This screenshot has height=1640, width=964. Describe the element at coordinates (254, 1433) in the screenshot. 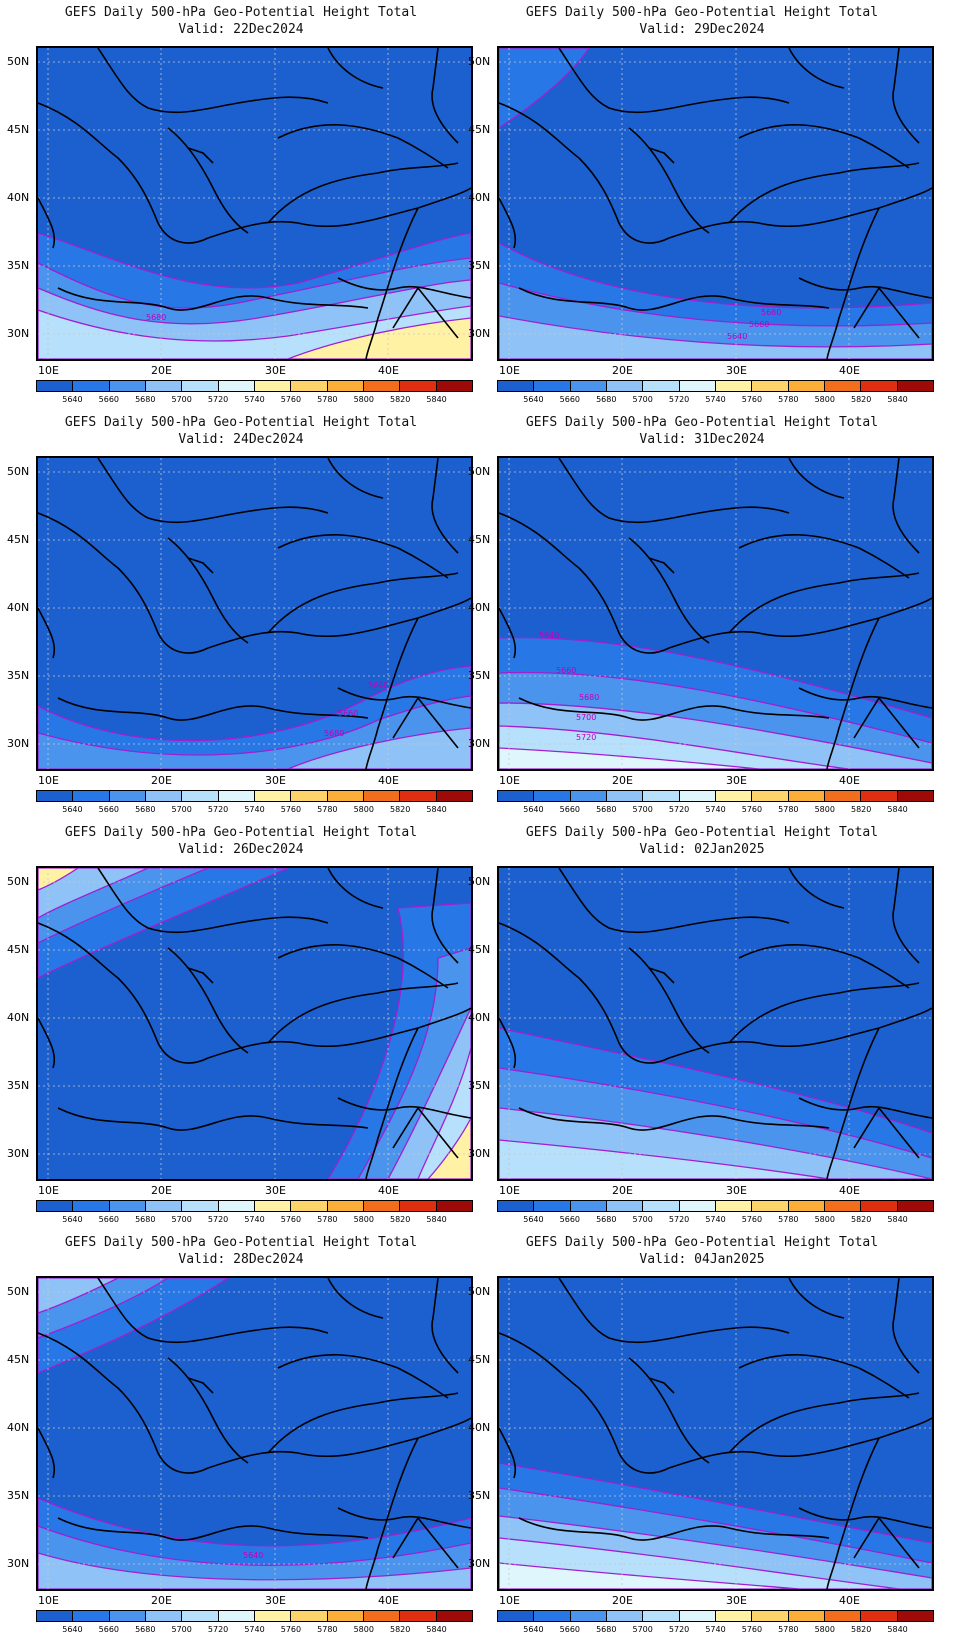

I see `map-frame: 5640` at that location.